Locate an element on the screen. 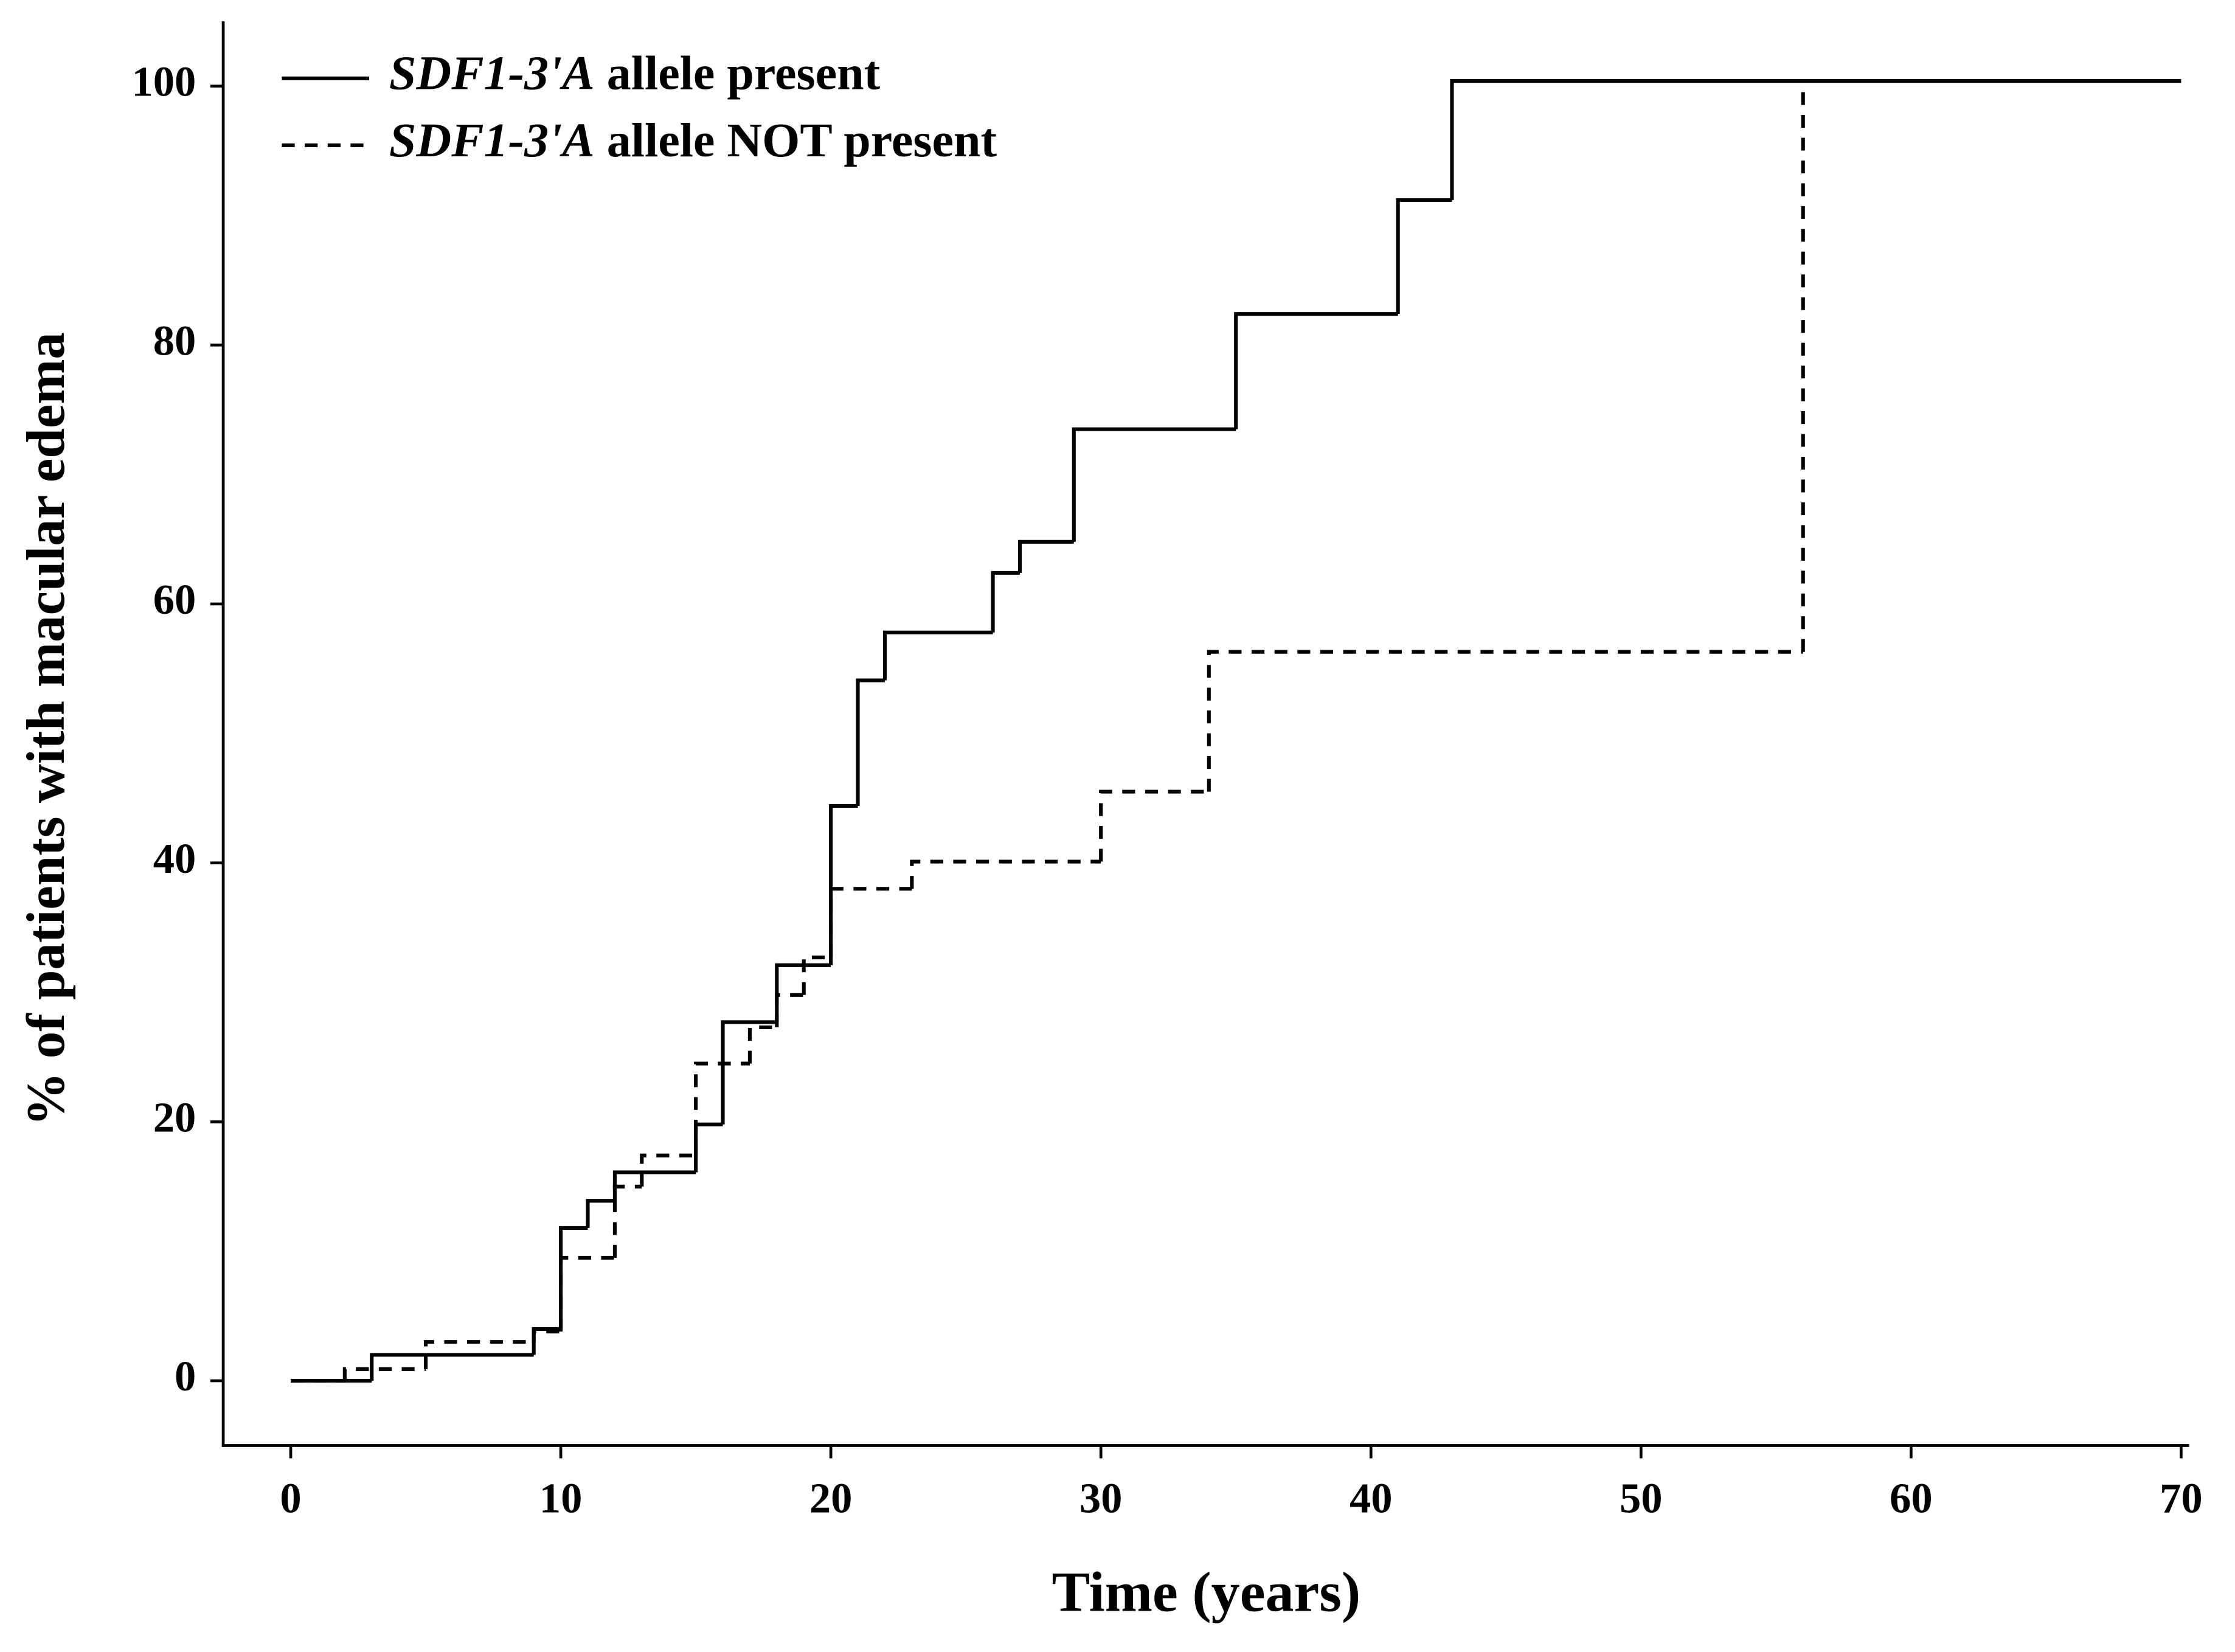 This screenshot has height=1652, width=2235. y-tick-label: 60 is located at coordinates (174, 599).